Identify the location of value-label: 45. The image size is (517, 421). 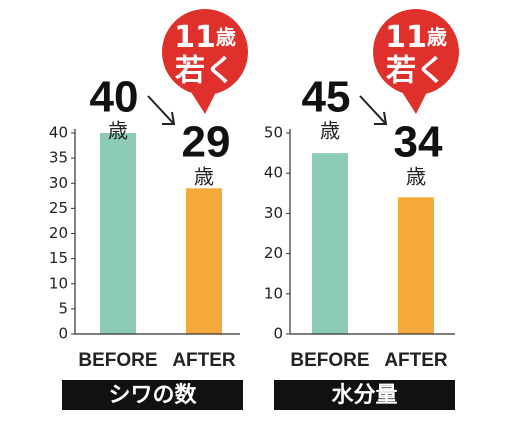
(326, 97).